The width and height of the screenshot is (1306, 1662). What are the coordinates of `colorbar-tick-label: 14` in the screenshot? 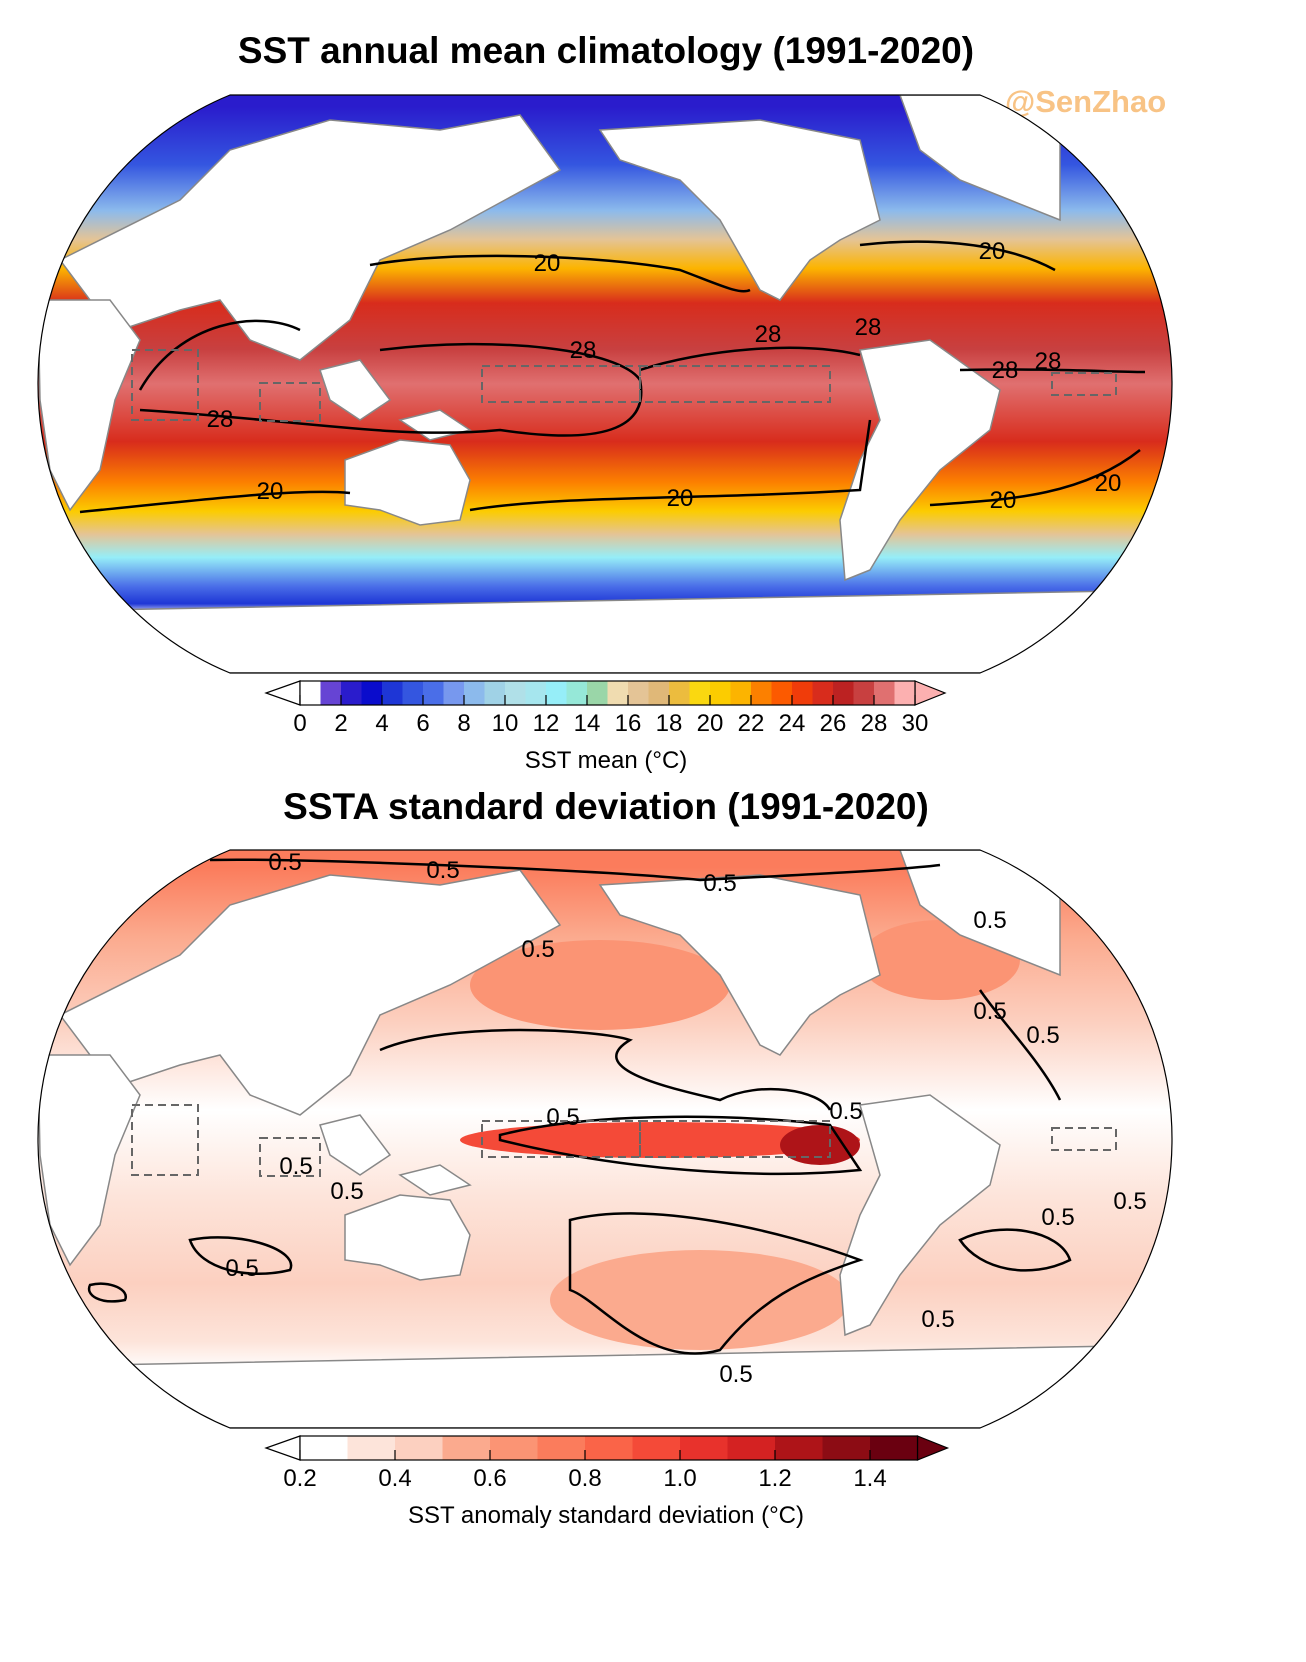 It's located at (587, 723).